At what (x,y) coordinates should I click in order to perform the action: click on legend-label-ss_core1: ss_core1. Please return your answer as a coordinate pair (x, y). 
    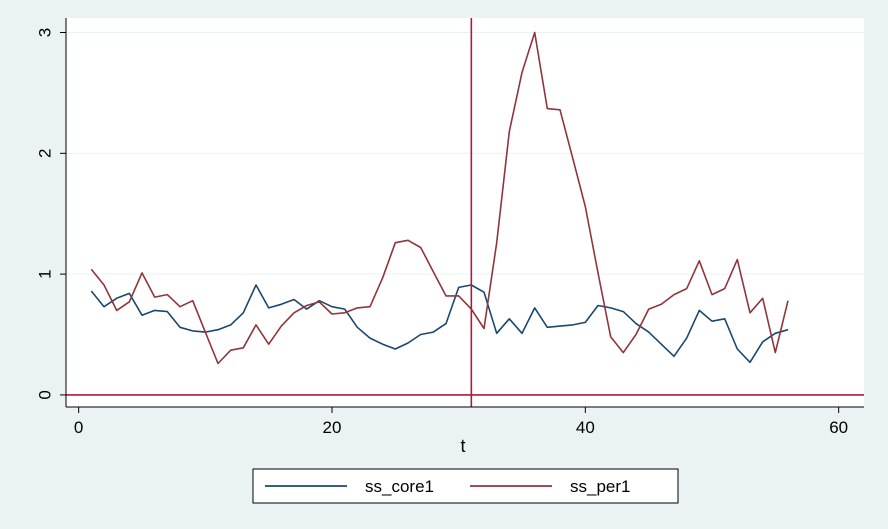
    Looking at the image, I should click on (399, 486).